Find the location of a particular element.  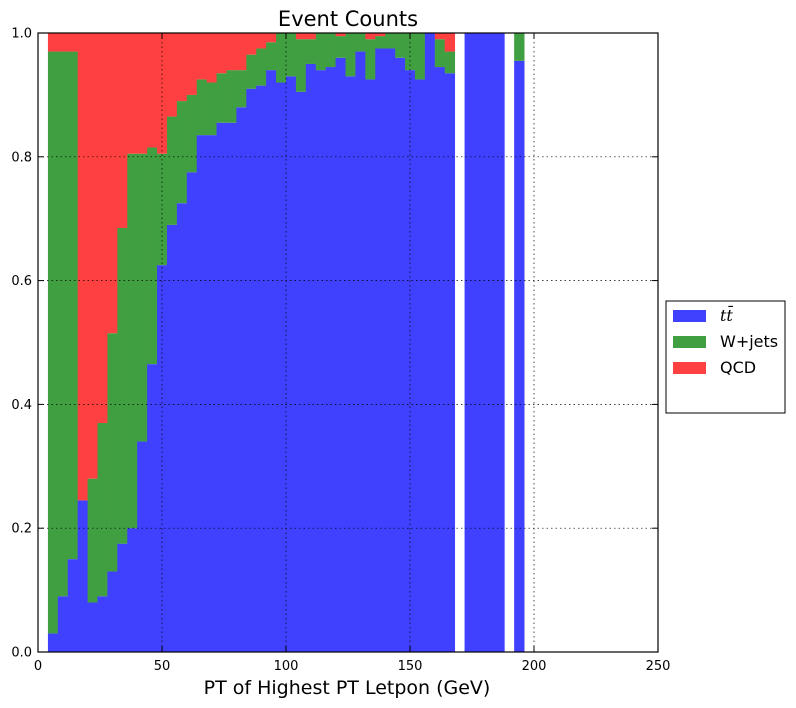

chart-title: Event Counts is located at coordinates (348, 19).